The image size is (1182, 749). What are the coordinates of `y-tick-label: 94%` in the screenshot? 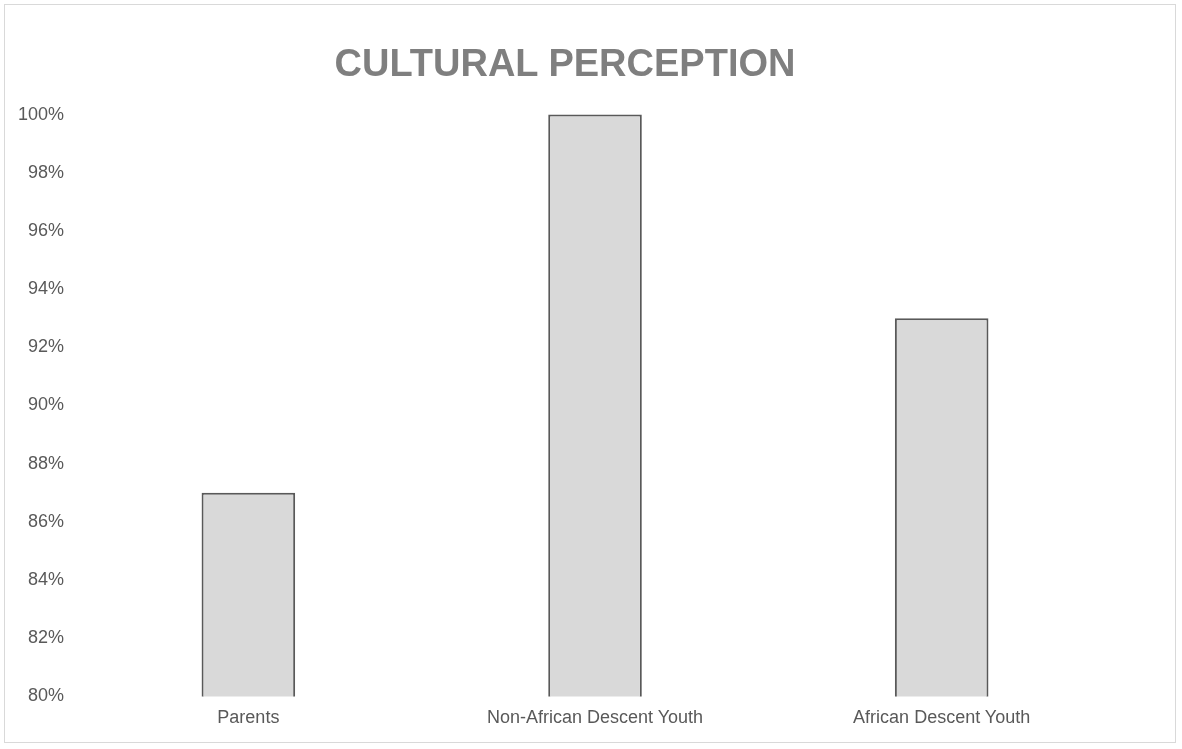 It's located at (46, 288).